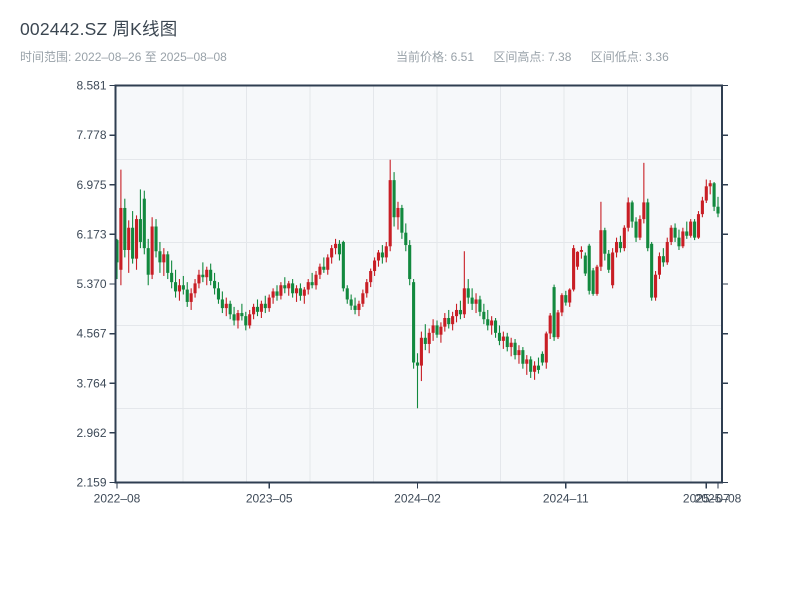  I want to click on x-axis-label: 2022–08, so click(117, 499).